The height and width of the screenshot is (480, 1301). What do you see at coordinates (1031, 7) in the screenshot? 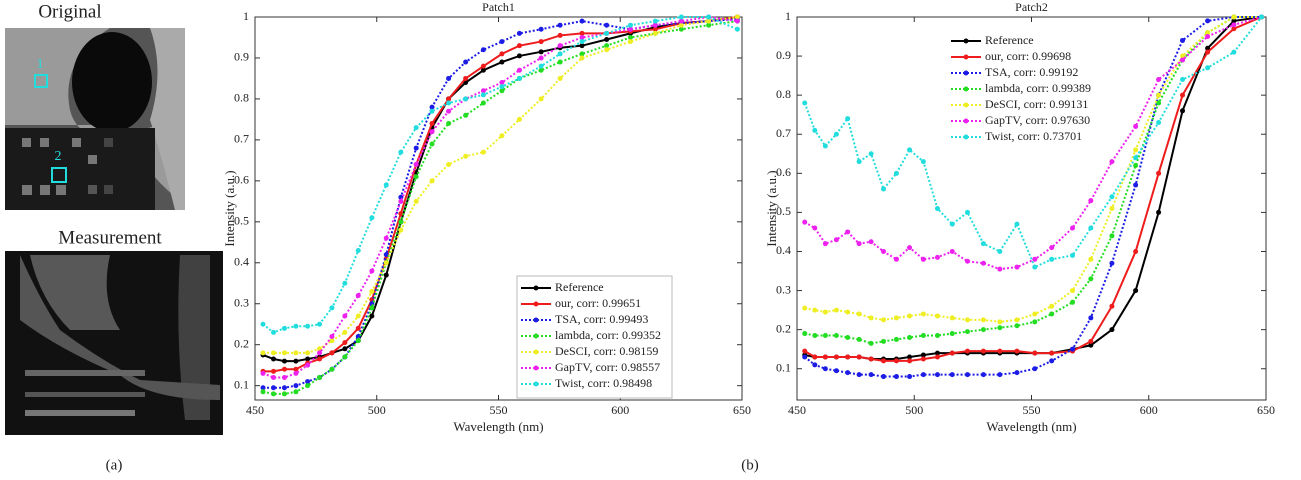
I see `chart-title: Patch2` at bounding box center [1031, 7].